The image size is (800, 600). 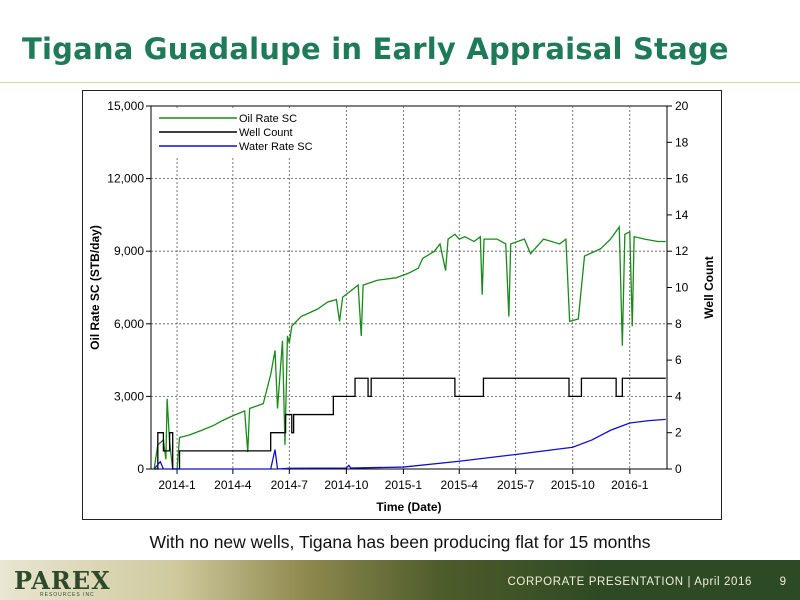 What do you see at coordinates (140, 469) in the screenshot?
I see `y-left-tick-label: 0` at bounding box center [140, 469].